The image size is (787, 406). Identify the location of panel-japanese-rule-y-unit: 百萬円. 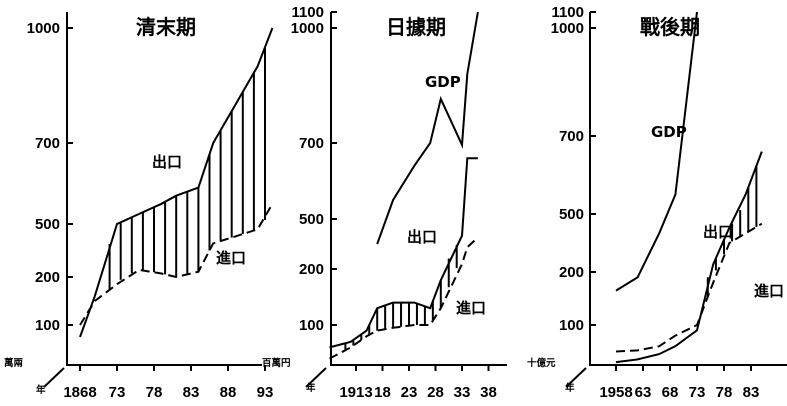
(276, 363).